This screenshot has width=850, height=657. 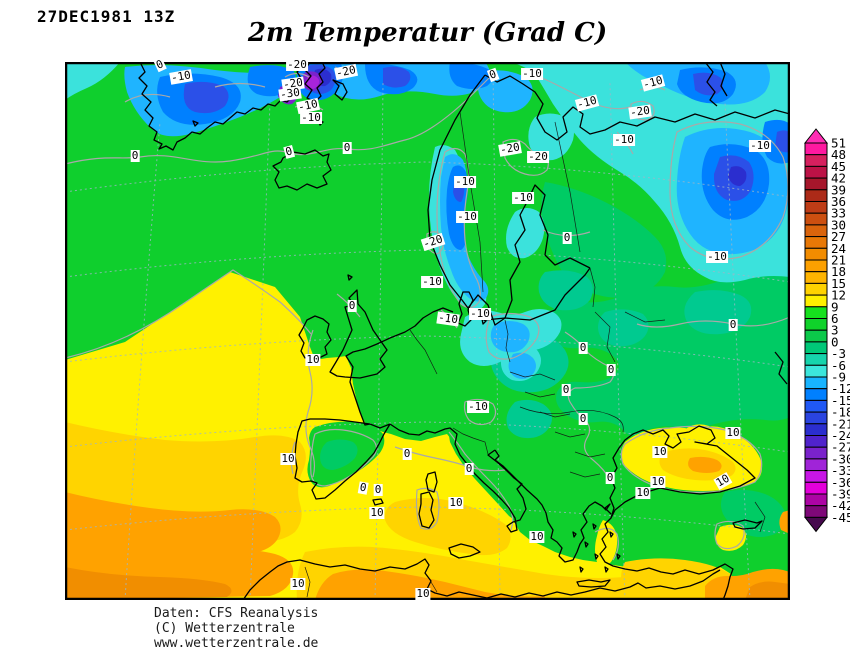 I want to click on colorbar-tick-label: 0, so click(x=835, y=341).